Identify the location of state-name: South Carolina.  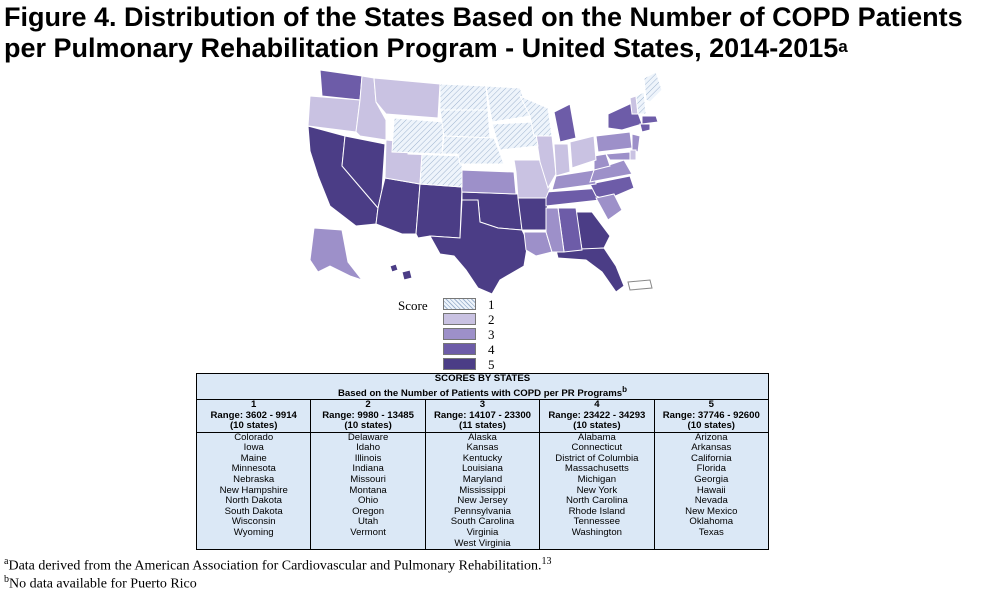
(482, 522).